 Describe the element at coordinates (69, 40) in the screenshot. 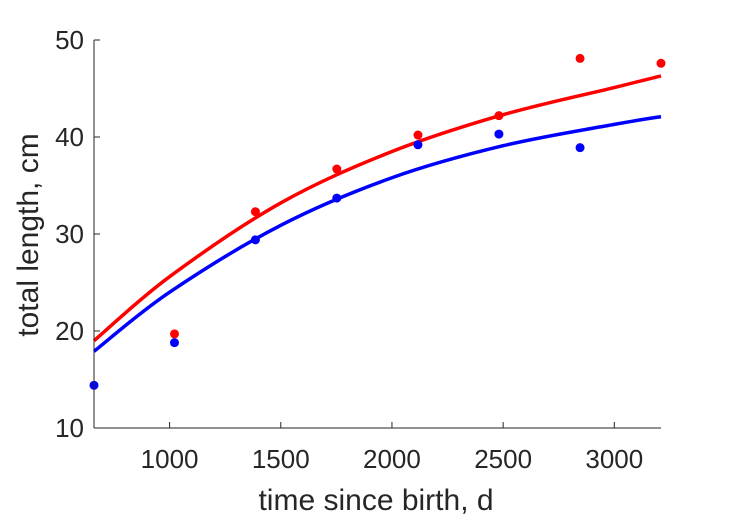

I see `y-tick-label: 50` at that location.